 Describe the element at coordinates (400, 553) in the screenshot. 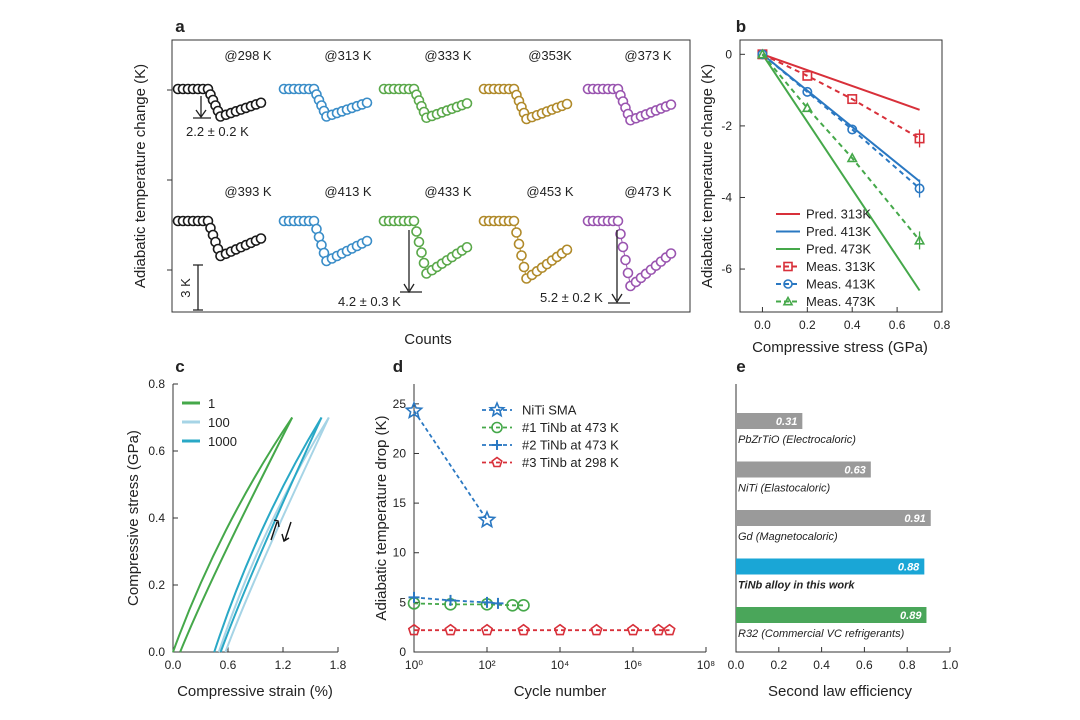

I see `panel-d-ytick-label: 10` at that location.